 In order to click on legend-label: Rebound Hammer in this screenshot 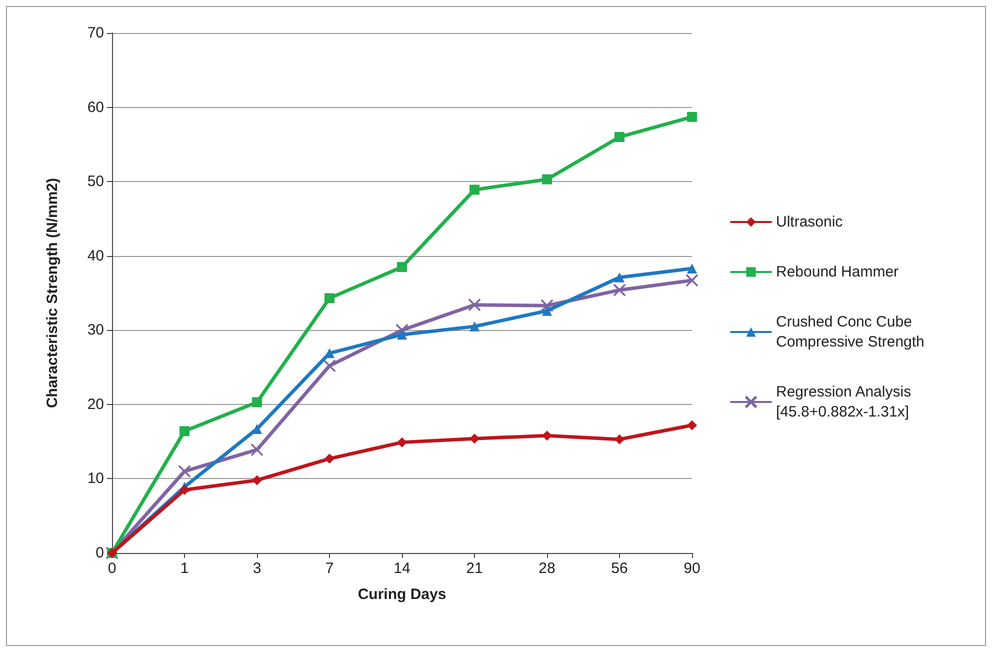, I will do `click(837, 272)`.